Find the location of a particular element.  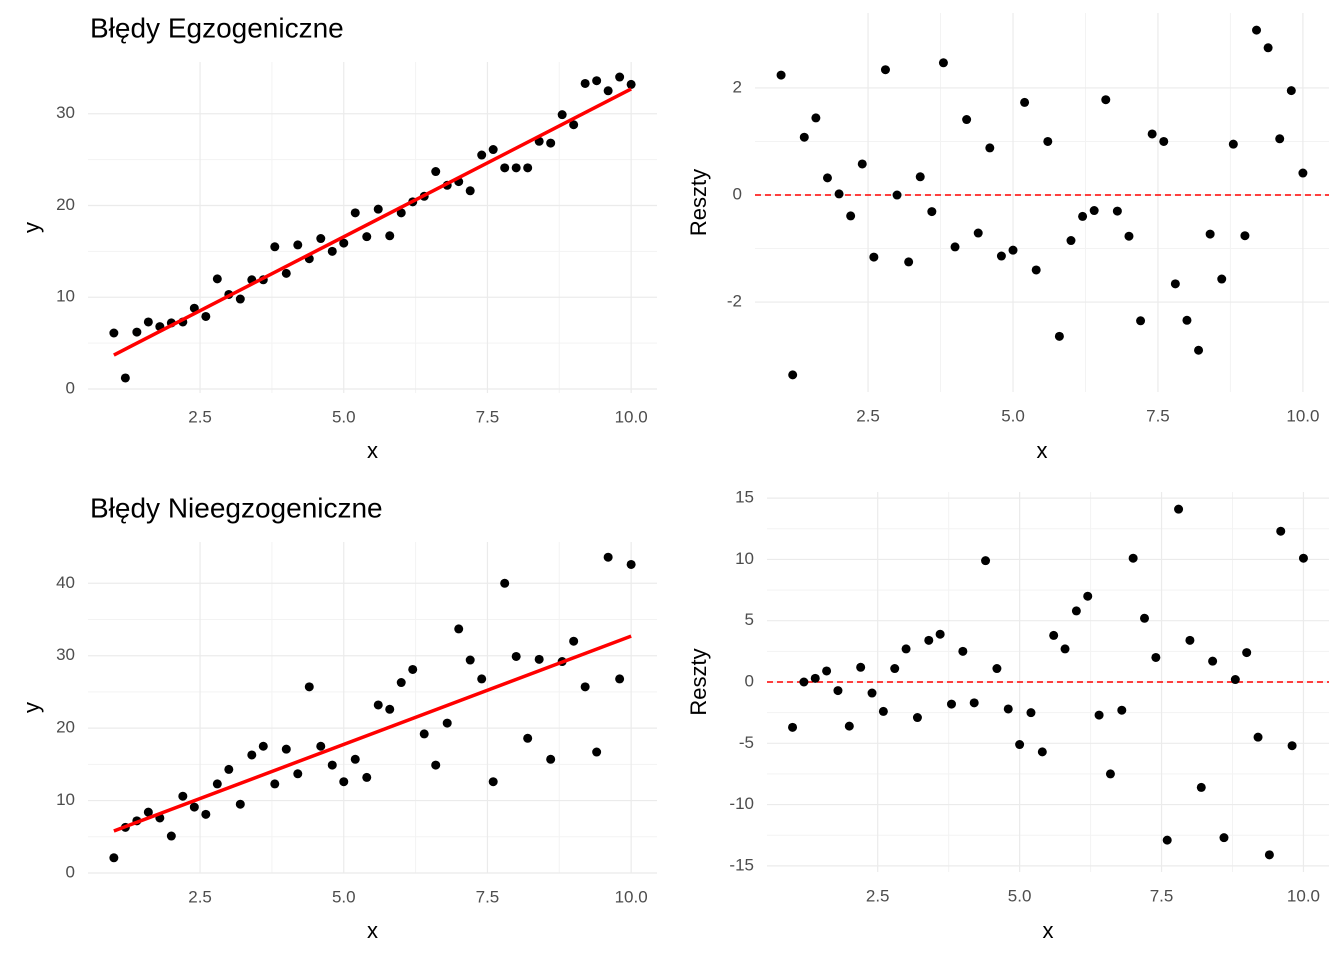

y-tick-label: -2 is located at coordinates (734, 301).